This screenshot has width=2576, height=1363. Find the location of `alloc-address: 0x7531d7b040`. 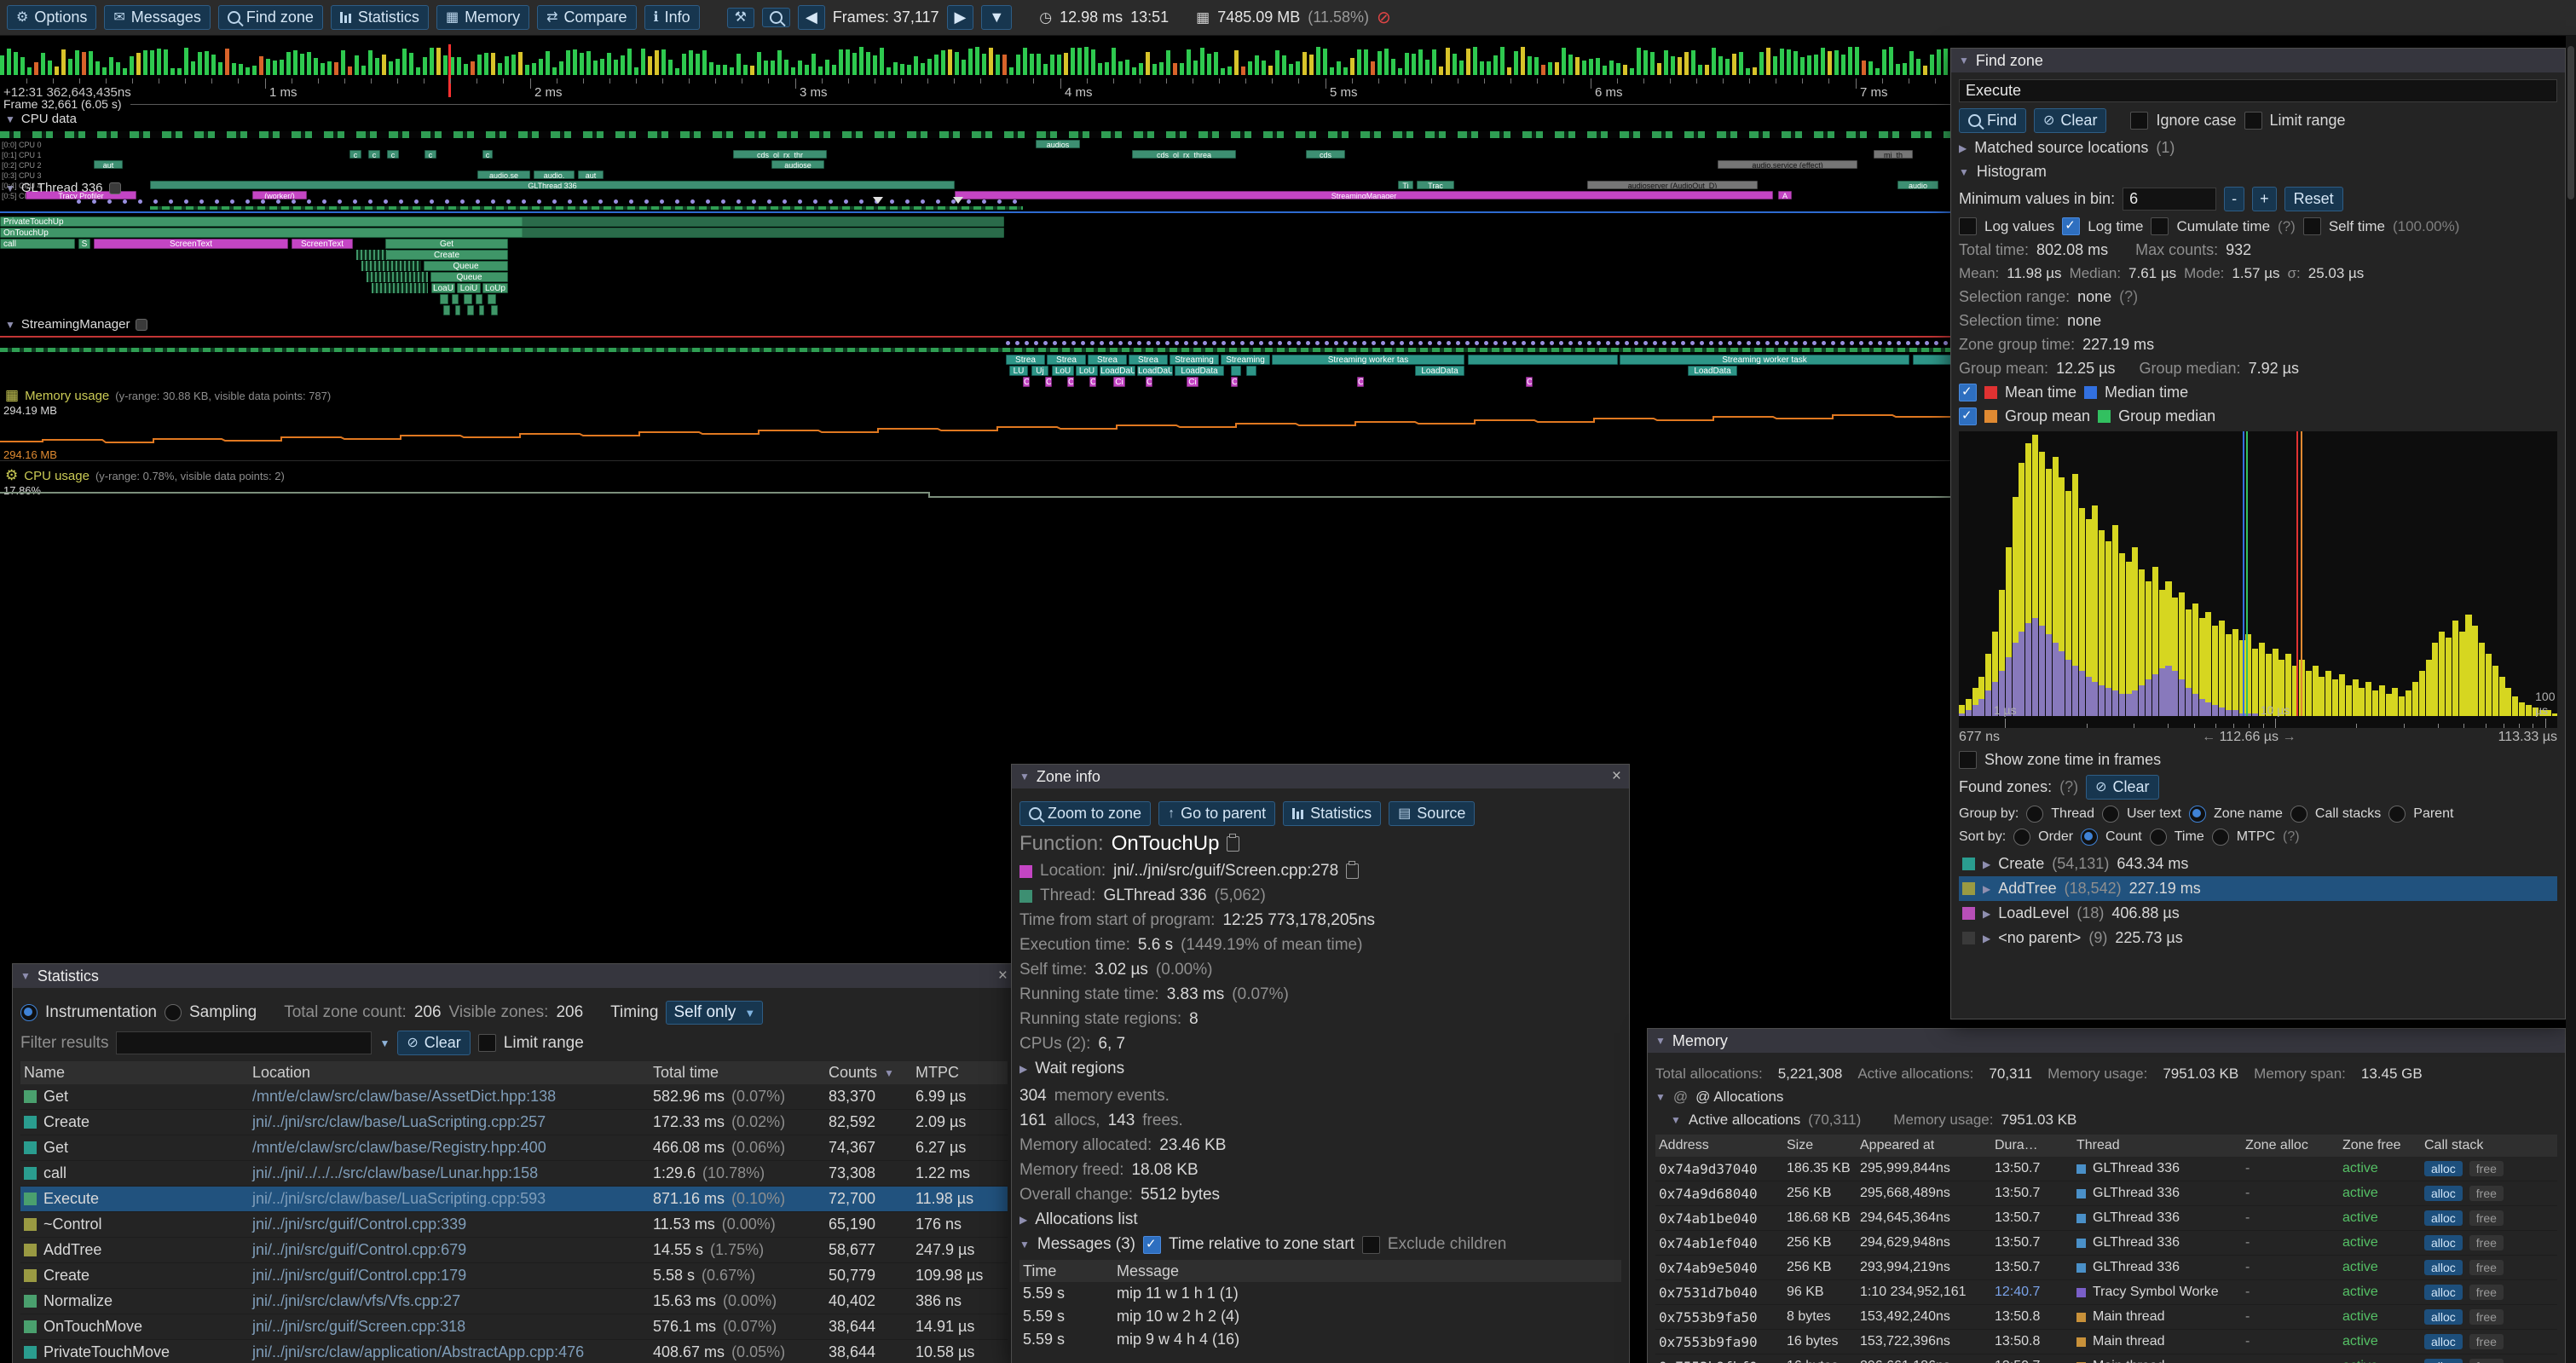

alloc-address: 0x7531d7b040 is located at coordinates (1708, 1293).